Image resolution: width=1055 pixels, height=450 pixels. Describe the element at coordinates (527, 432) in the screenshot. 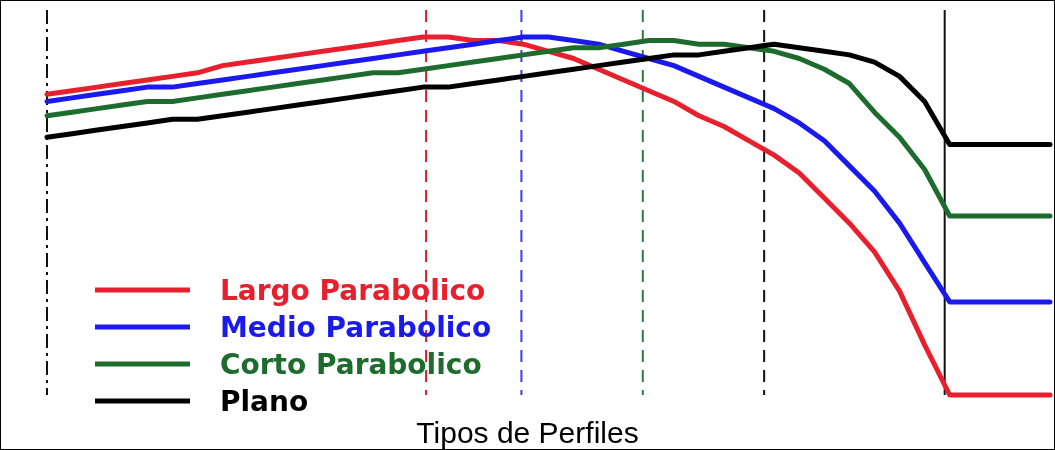

I see `text: Tipos de Perfiles` at that location.